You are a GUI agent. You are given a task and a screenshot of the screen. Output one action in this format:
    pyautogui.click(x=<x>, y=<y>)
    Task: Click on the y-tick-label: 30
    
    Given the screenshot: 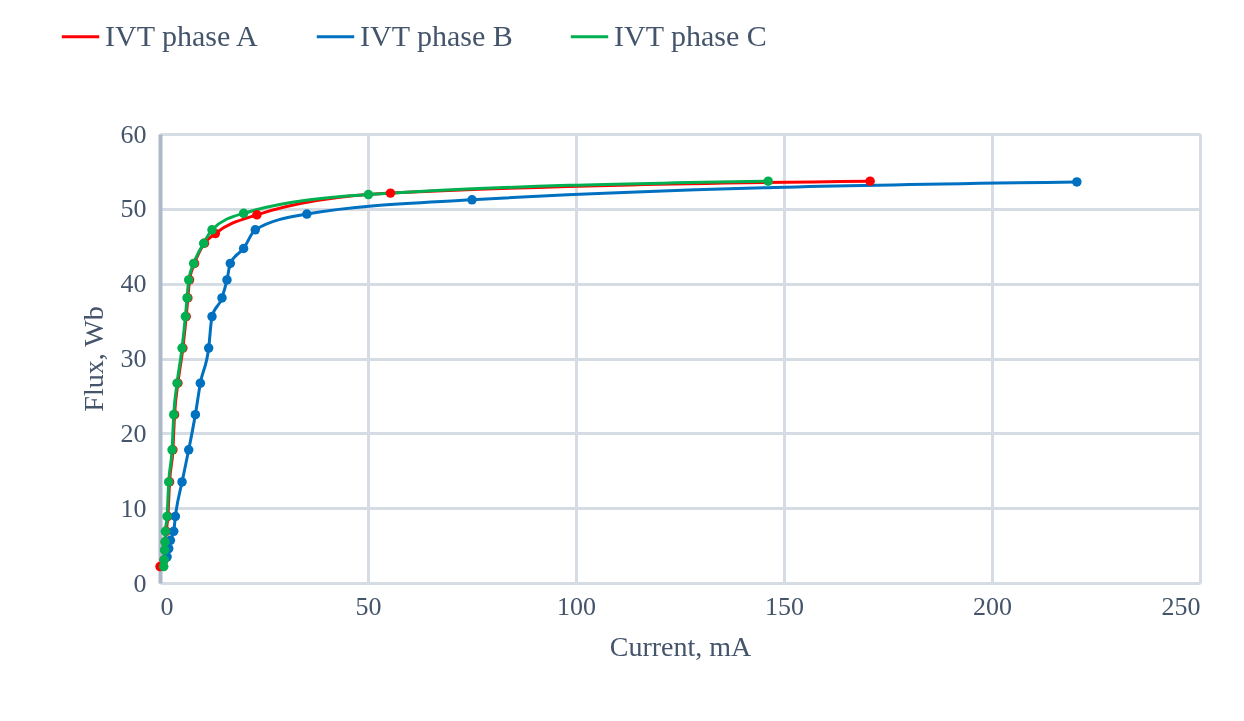 What is the action you would take?
    pyautogui.click(x=133, y=358)
    